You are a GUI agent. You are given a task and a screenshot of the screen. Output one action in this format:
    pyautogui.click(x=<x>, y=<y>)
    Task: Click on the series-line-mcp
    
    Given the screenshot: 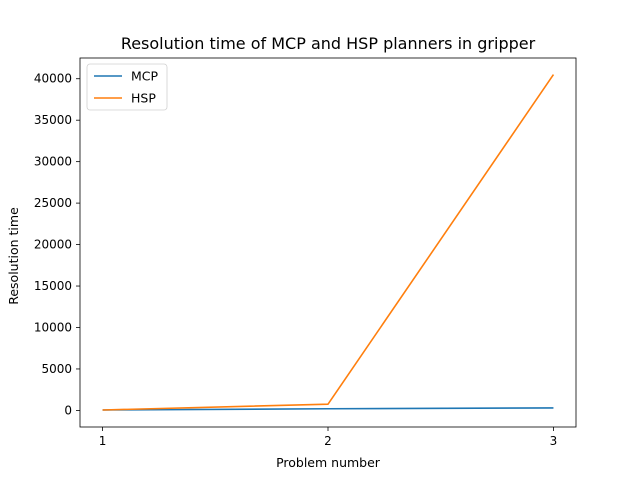 What is the action you would take?
    pyautogui.click(x=328, y=409)
    